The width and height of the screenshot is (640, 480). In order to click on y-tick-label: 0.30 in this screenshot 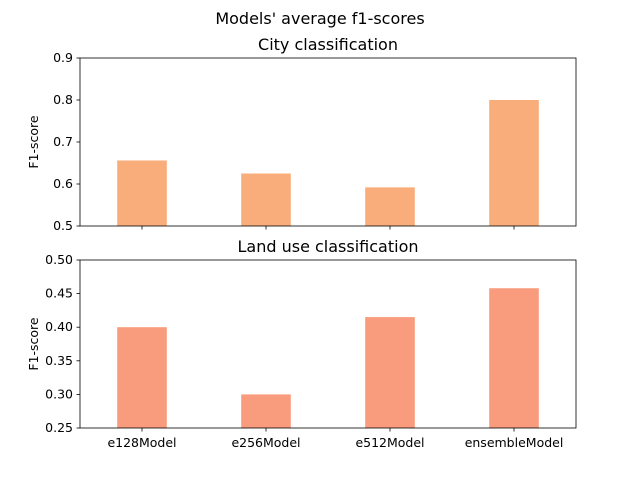, I will do `click(59, 393)`.